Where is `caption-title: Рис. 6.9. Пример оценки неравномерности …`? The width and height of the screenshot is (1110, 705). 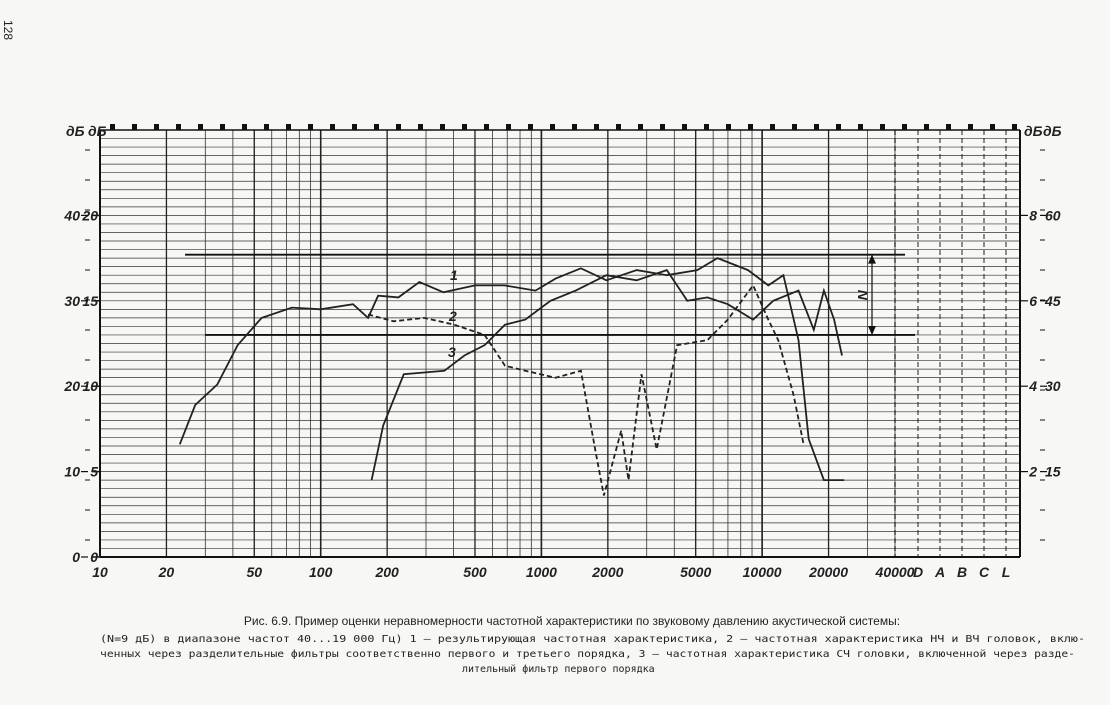 caption-title: Рис. 6.9. Пример оценки неравномерности … is located at coordinates (572, 621).